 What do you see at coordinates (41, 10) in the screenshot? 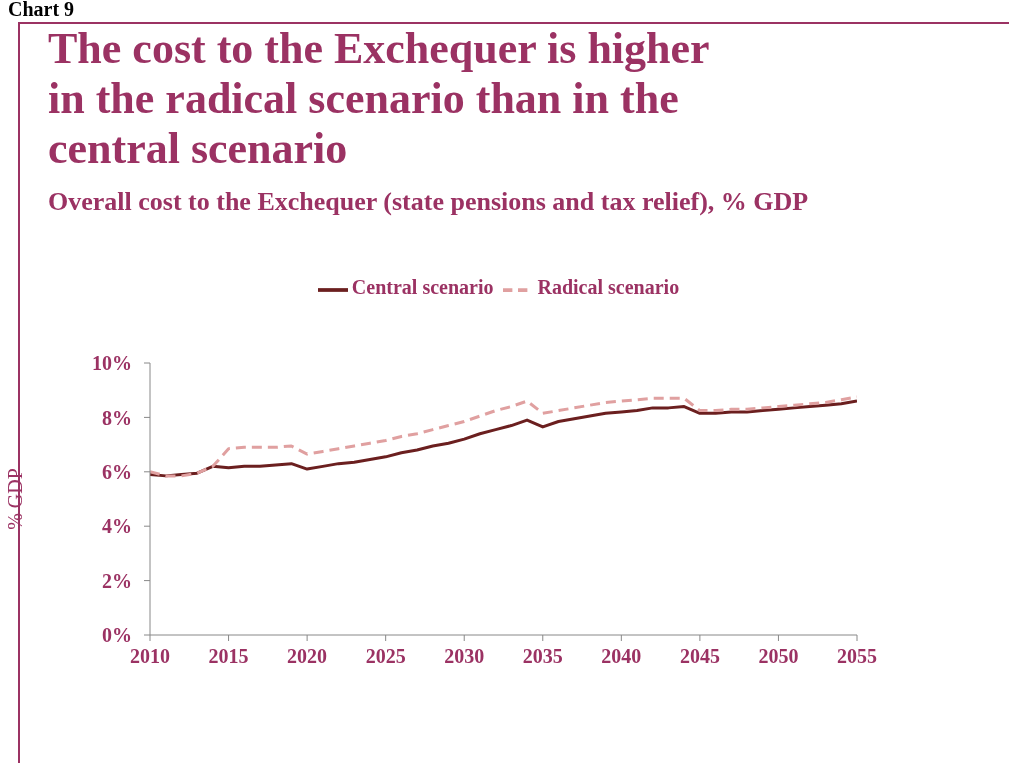
I see `caption: Chart 9` at bounding box center [41, 10].